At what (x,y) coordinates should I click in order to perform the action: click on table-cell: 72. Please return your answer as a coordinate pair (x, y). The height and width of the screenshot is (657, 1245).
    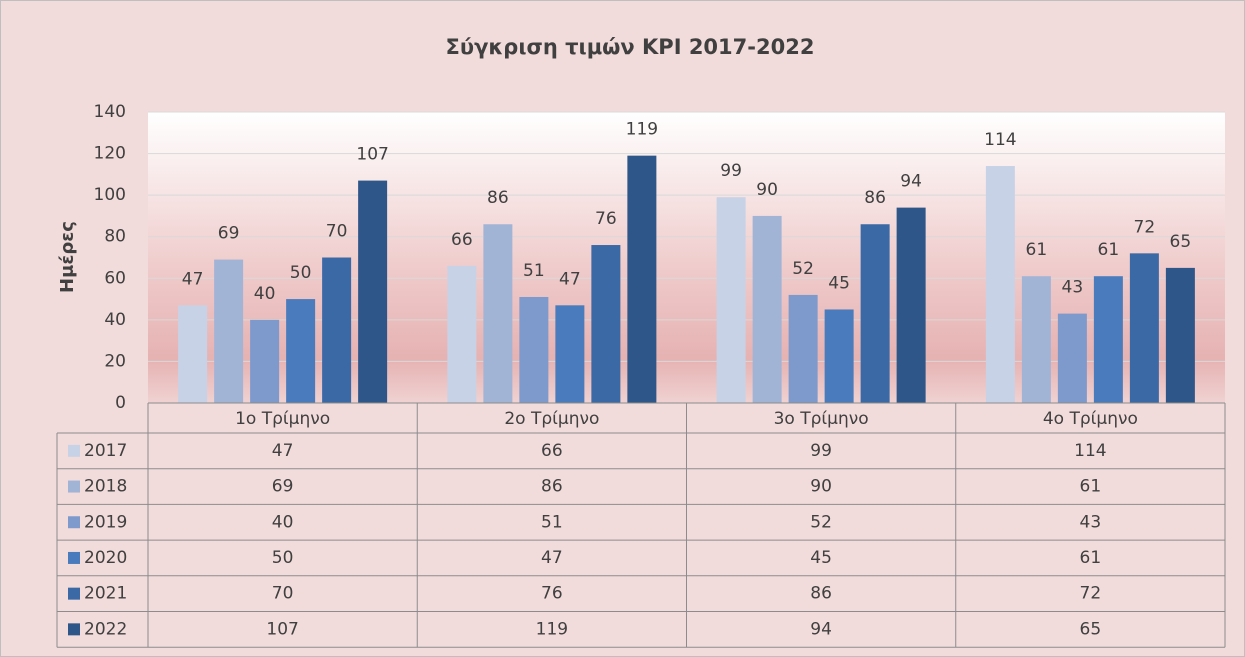
    Looking at the image, I should click on (1091, 594).